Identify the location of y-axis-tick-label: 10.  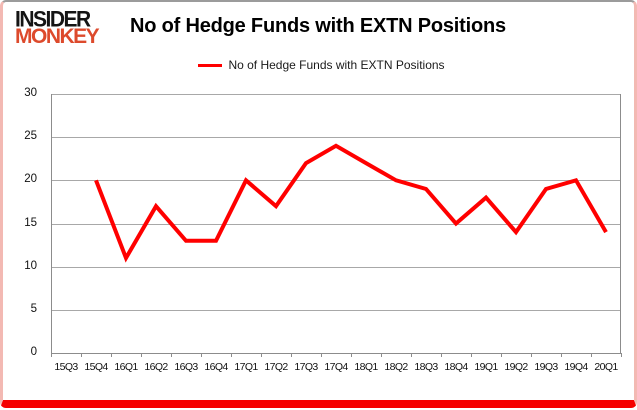
(30, 265).